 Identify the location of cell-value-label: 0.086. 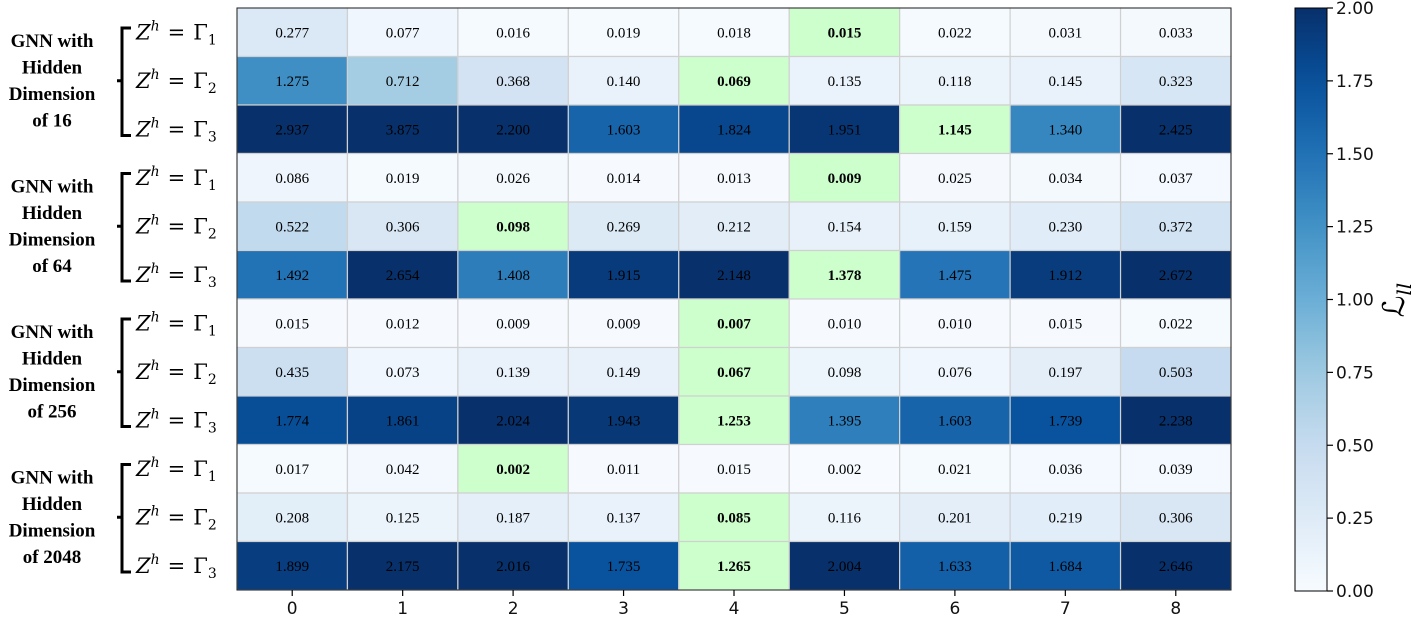
(292, 179).